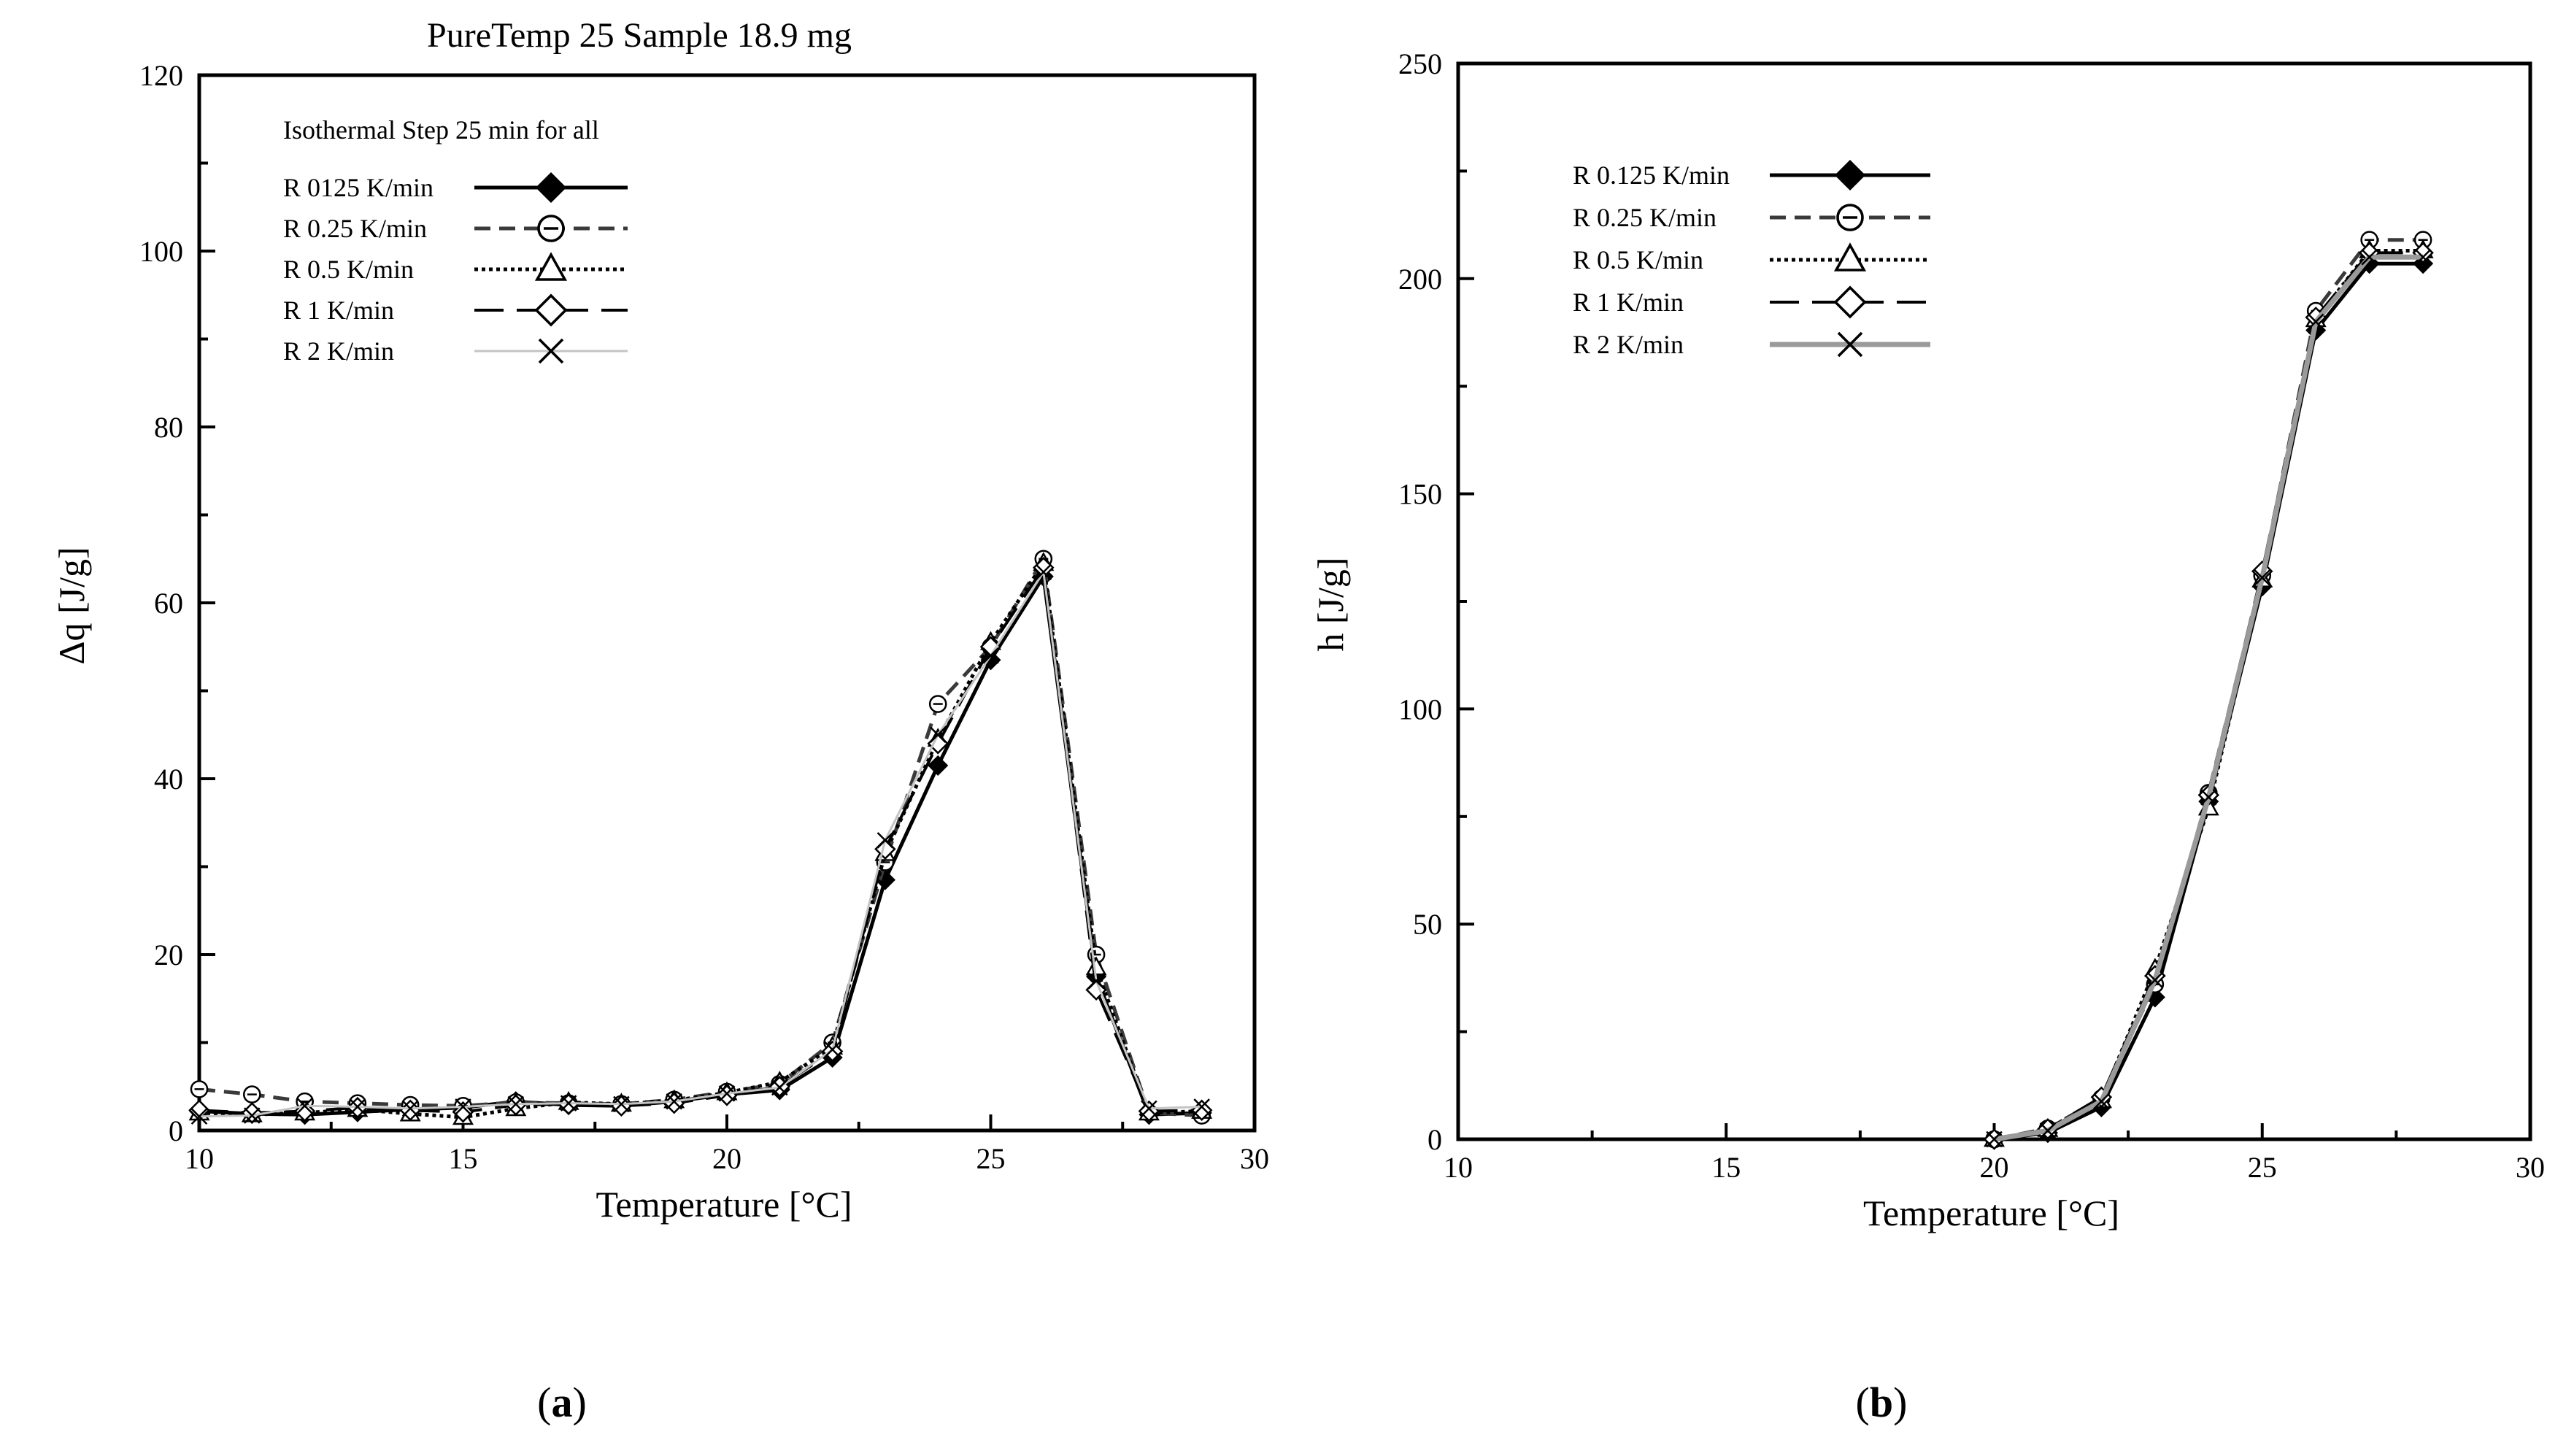 This screenshot has width=2566, height=1456. I want to click on y-tick-label: 40, so click(169, 779).